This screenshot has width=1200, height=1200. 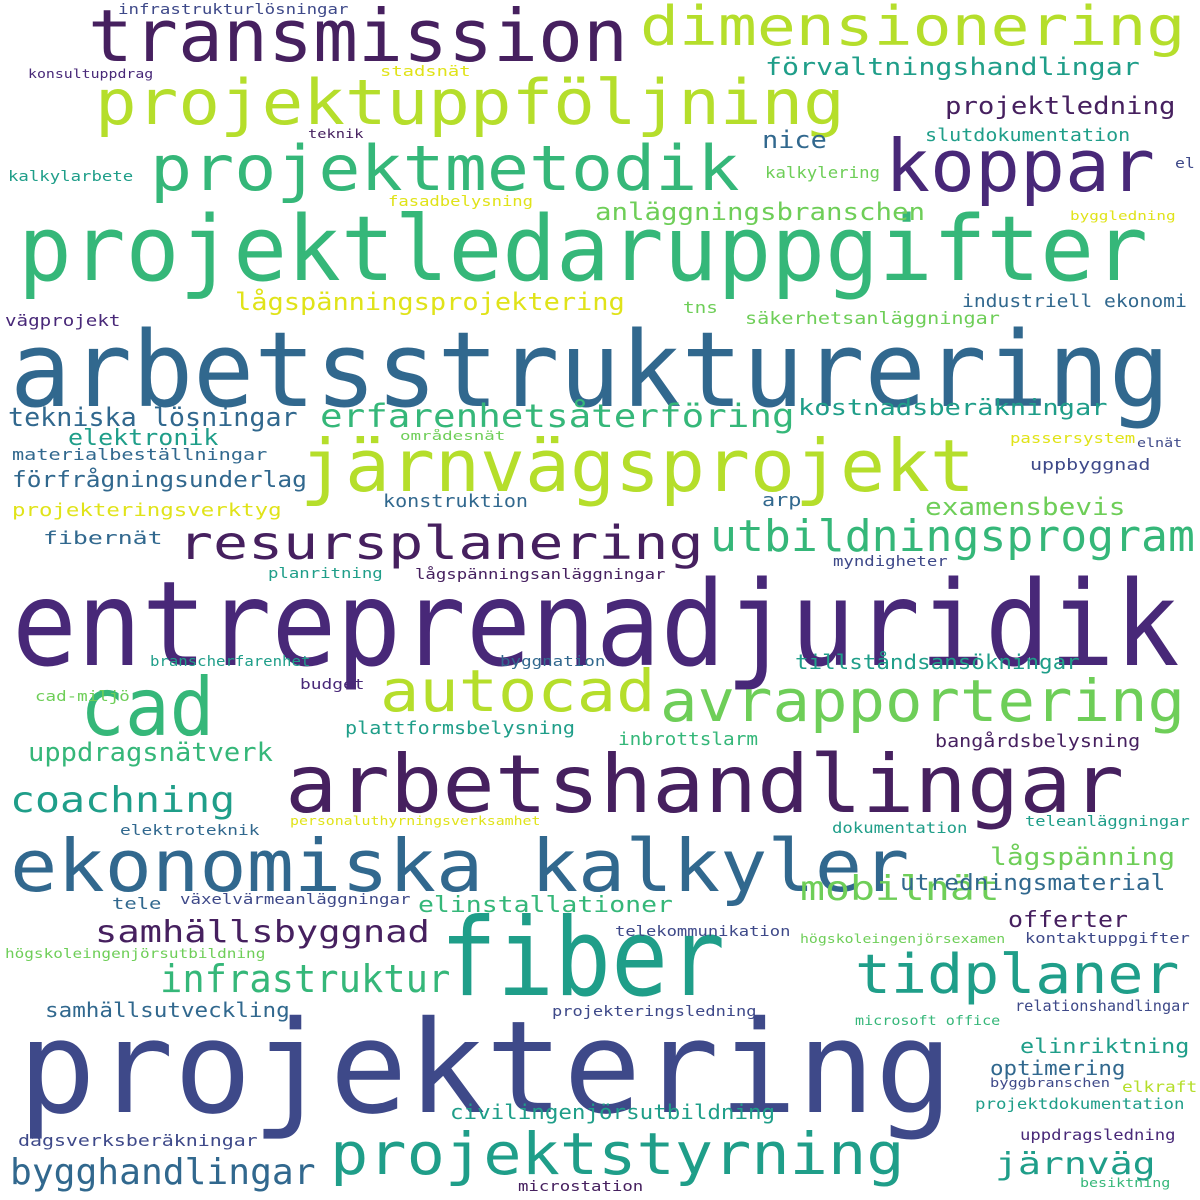 I want to click on word-fiber: fiber, so click(x=583, y=958).